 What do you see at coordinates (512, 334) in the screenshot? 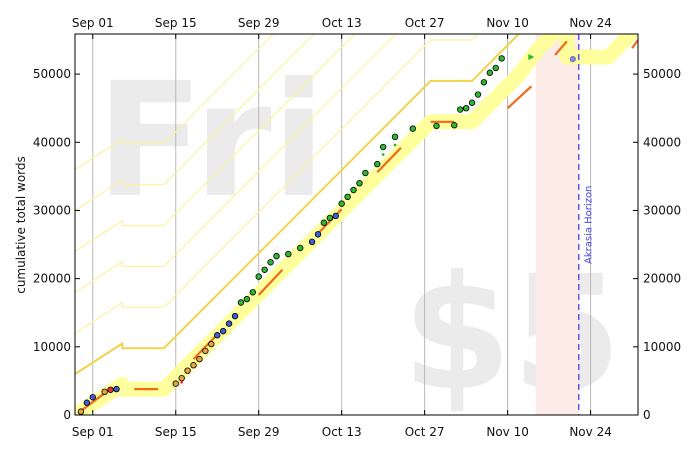
I see `watermark-pledge: $5` at bounding box center [512, 334].